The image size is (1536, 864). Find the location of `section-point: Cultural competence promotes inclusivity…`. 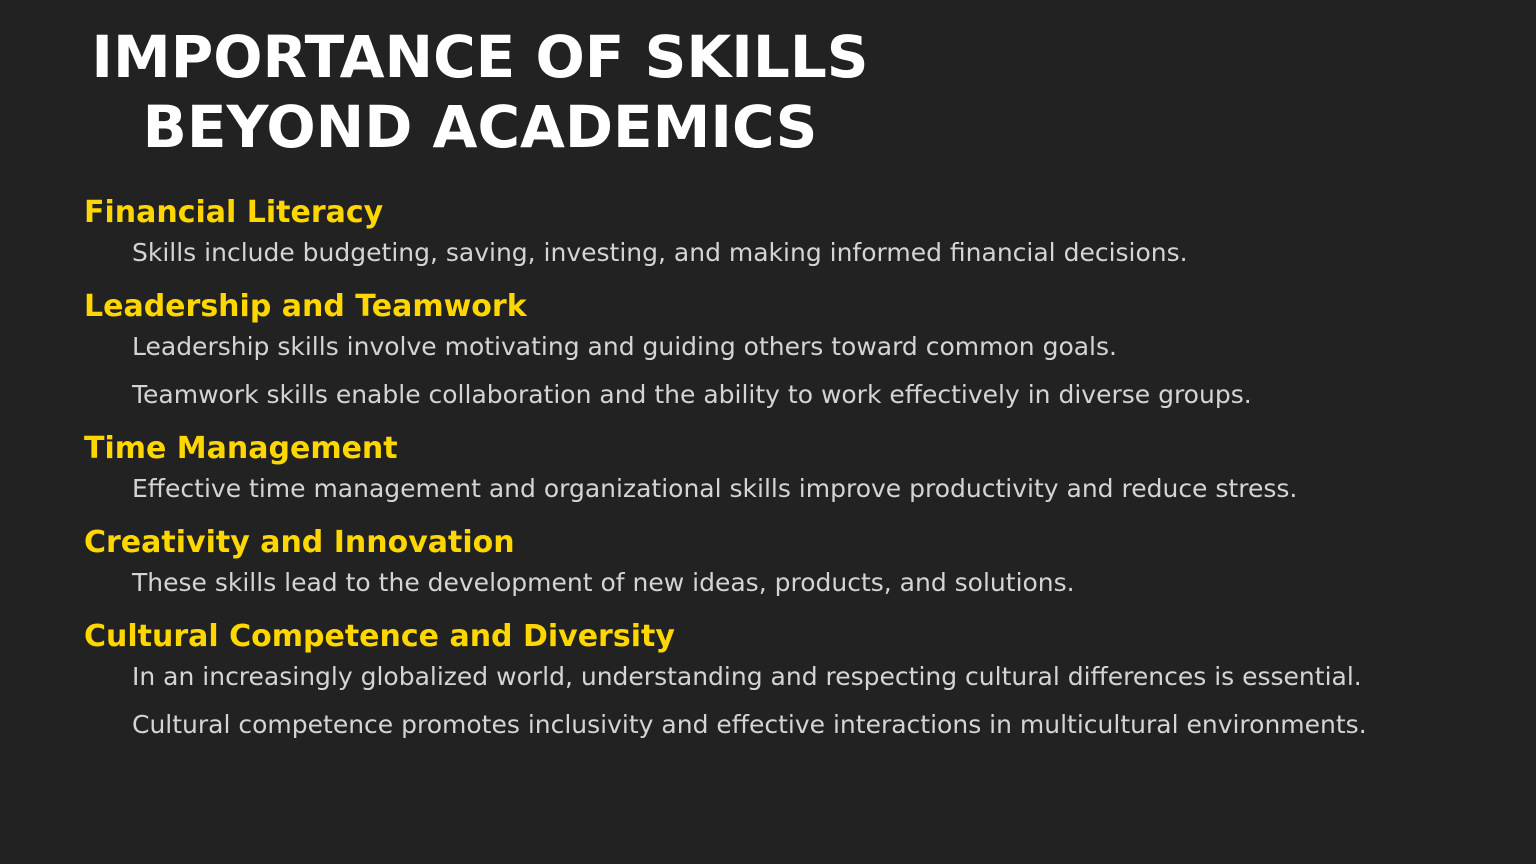

section-point: Cultural competence promotes inclusivity… is located at coordinates (749, 724).